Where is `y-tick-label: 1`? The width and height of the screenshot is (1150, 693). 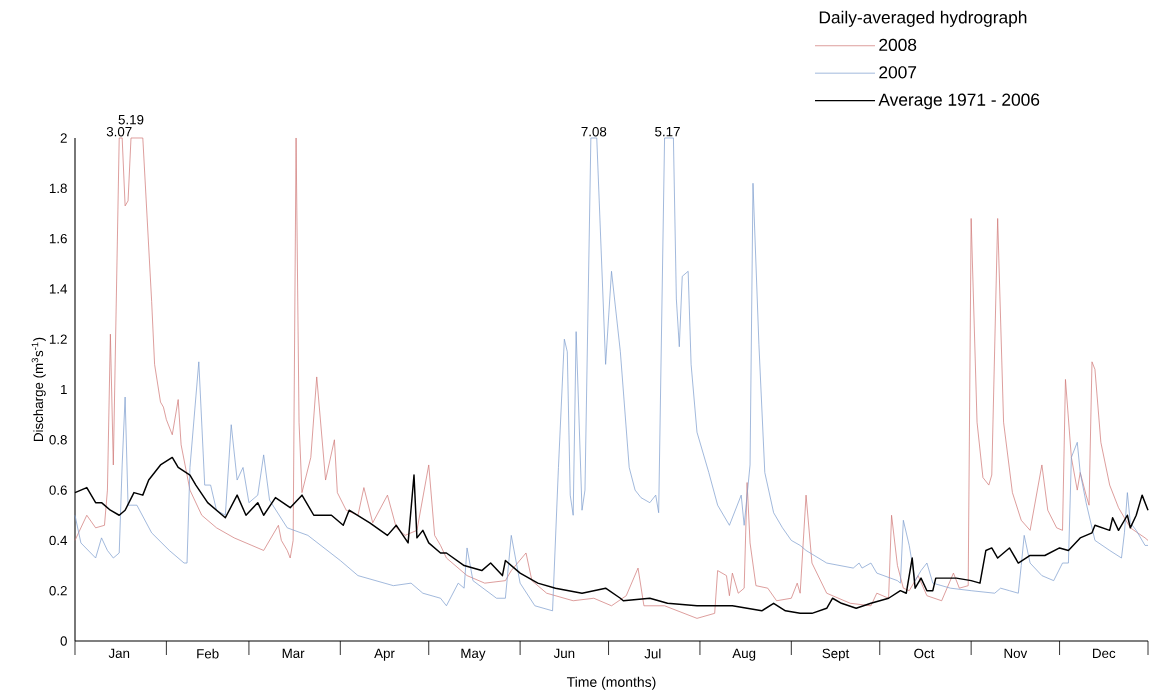
y-tick-label: 1 is located at coordinates (64, 389).